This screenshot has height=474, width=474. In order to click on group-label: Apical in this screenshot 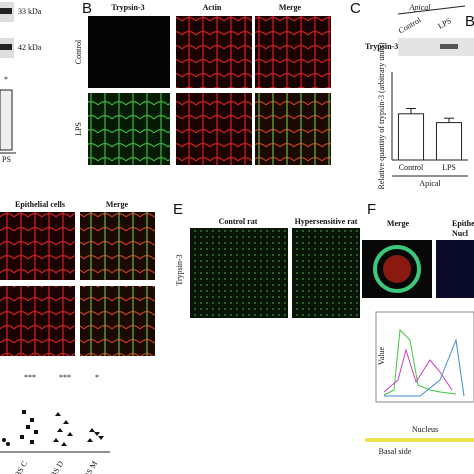, I will do `click(420, 7)`.